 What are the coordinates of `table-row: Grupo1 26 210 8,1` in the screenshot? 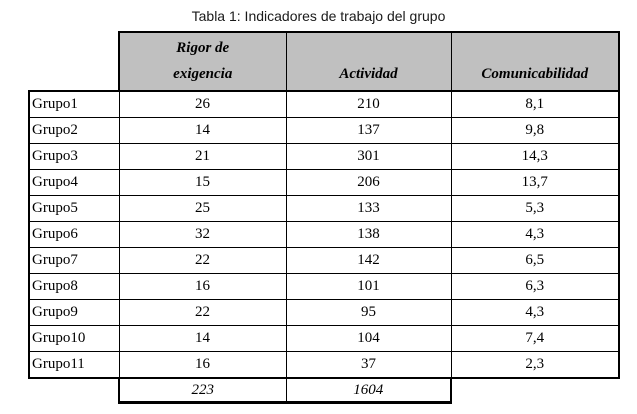 It's located at (324, 104).